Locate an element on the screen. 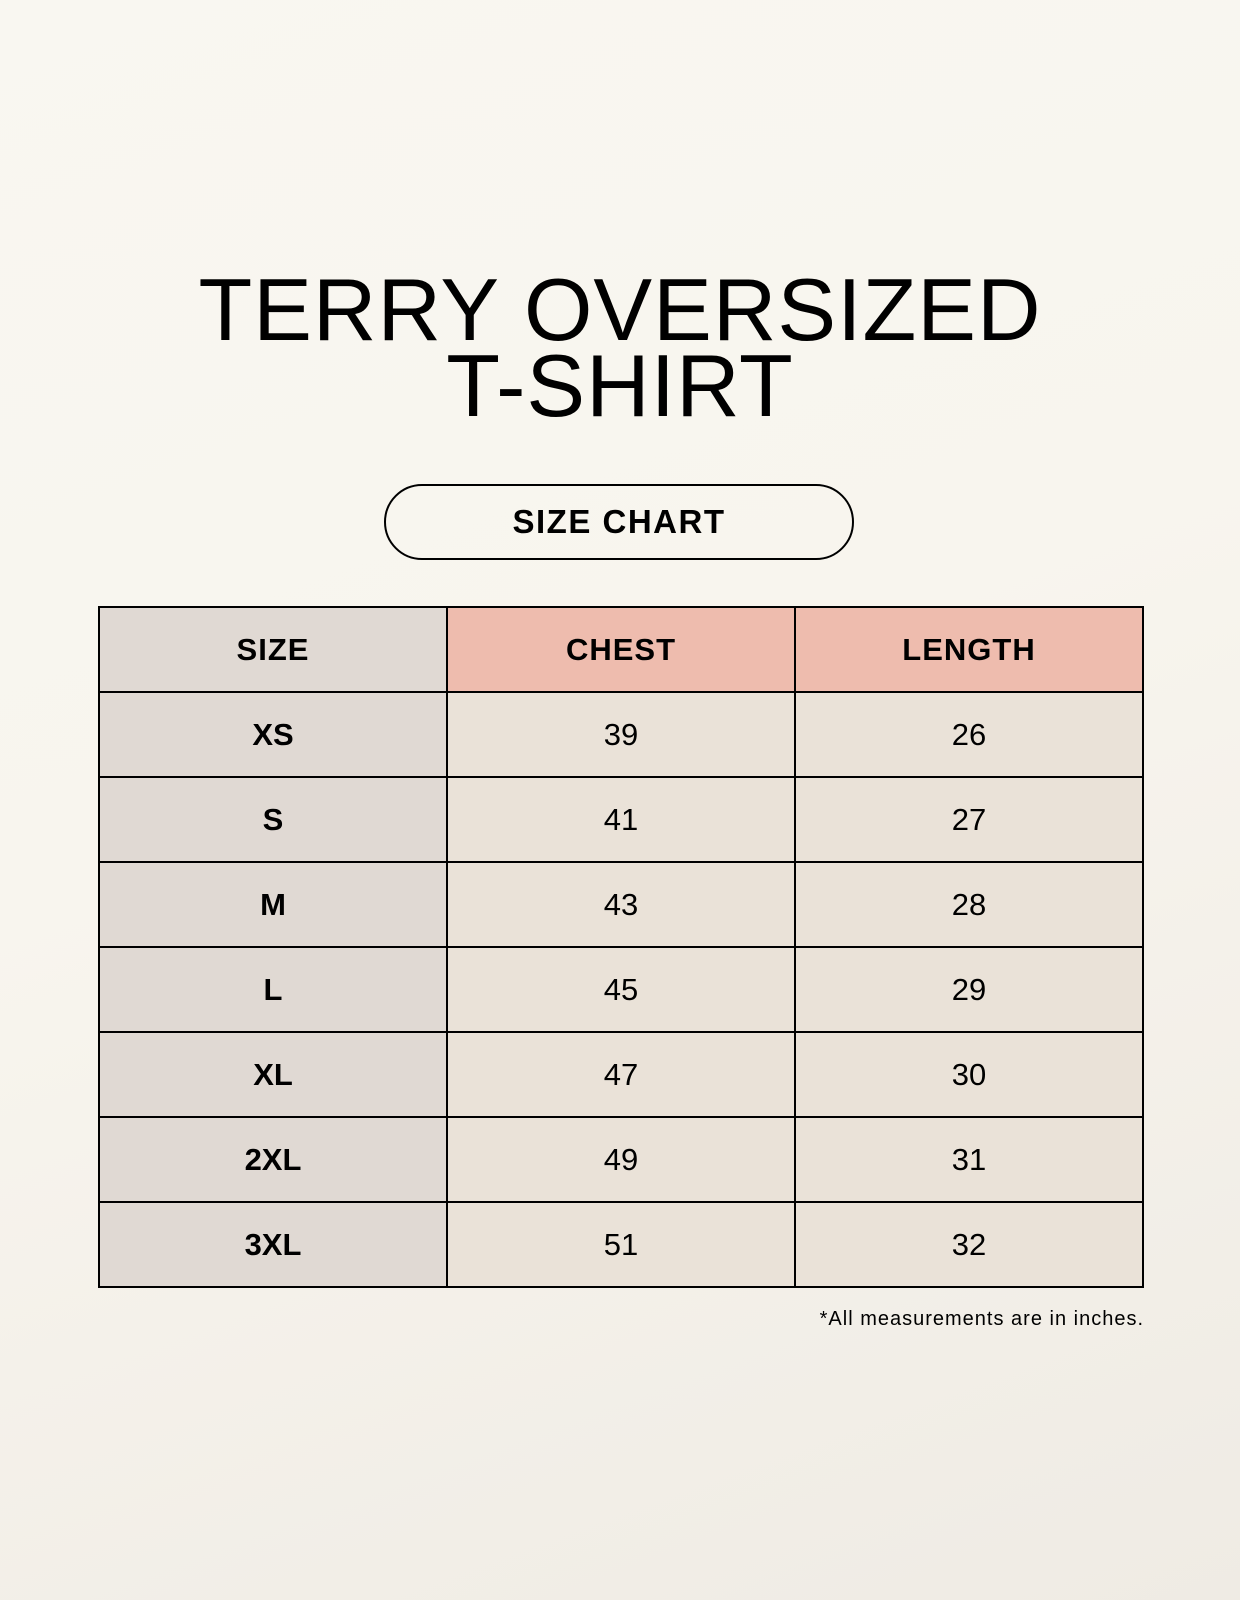 Image resolution: width=1240 pixels, height=1600 pixels. cell-size: S is located at coordinates (273, 819).